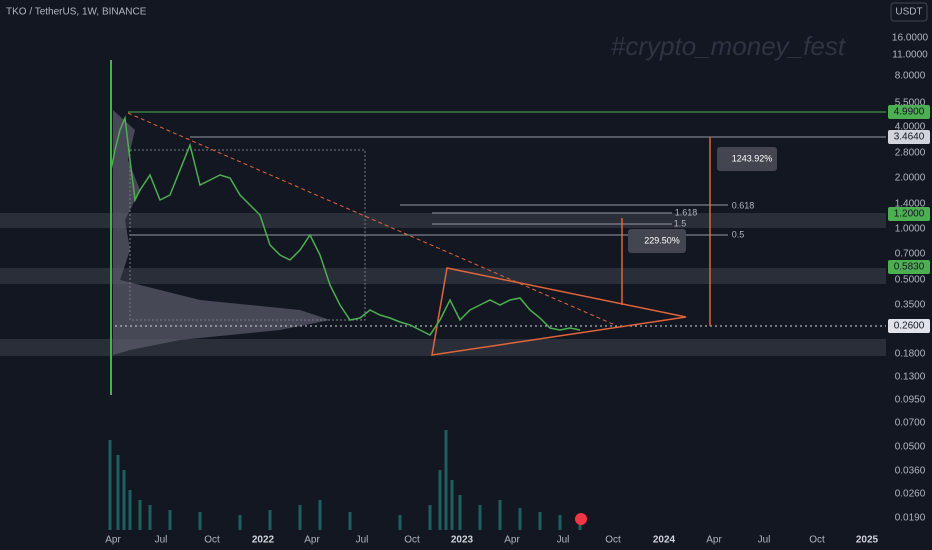 The image size is (932, 550). I want to click on price-label: 11.0000, so click(910, 55).